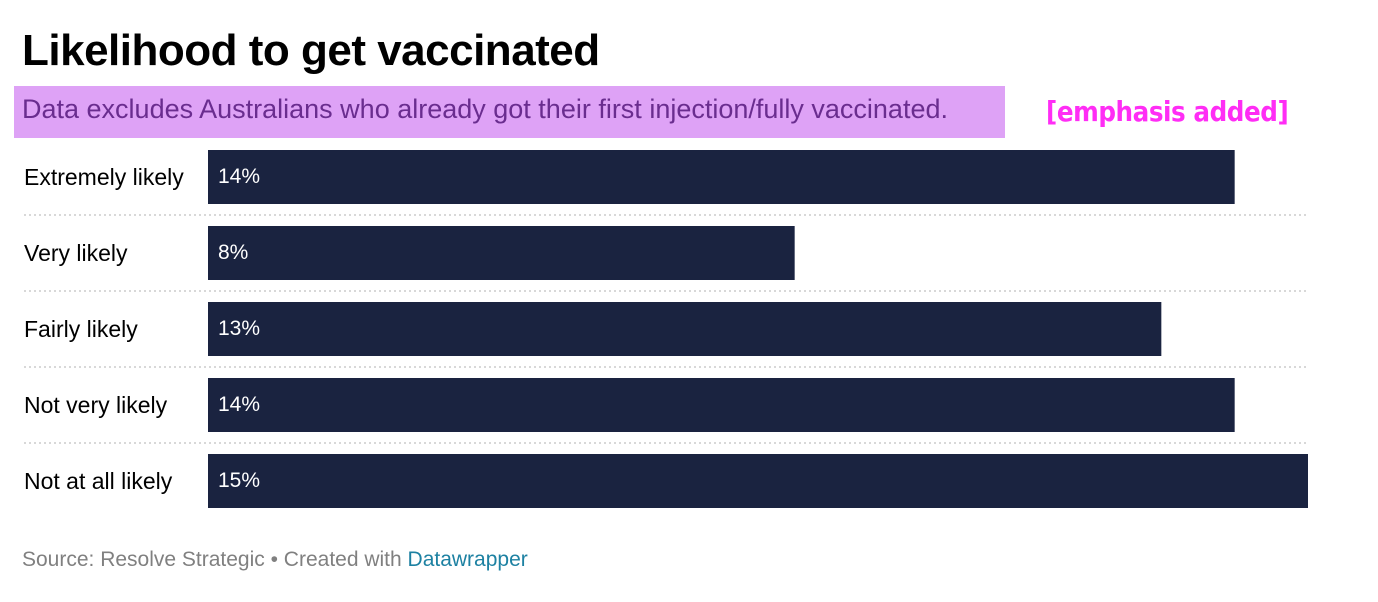  I want to click on source-text: Source: Resolve Strategic • Created with, so click(215, 559).